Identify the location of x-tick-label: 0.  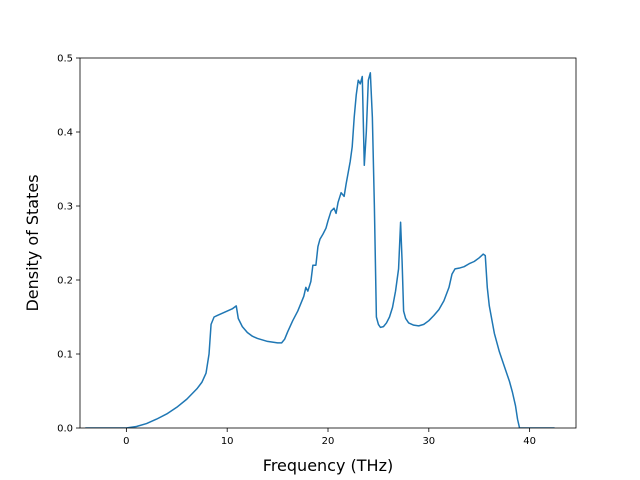
(126, 441).